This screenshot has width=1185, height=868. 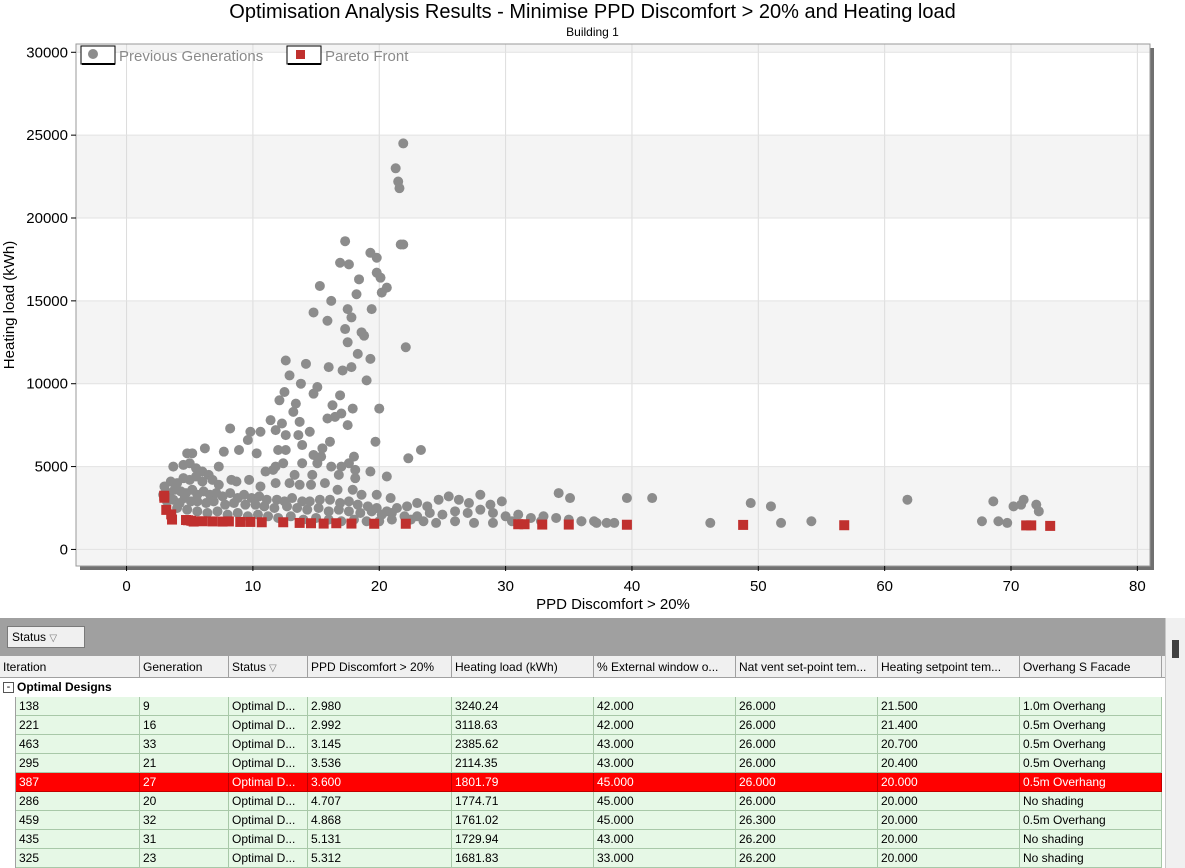 What do you see at coordinates (523, 858) in the screenshot?
I see `table-cell: 1681.83` at bounding box center [523, 858].